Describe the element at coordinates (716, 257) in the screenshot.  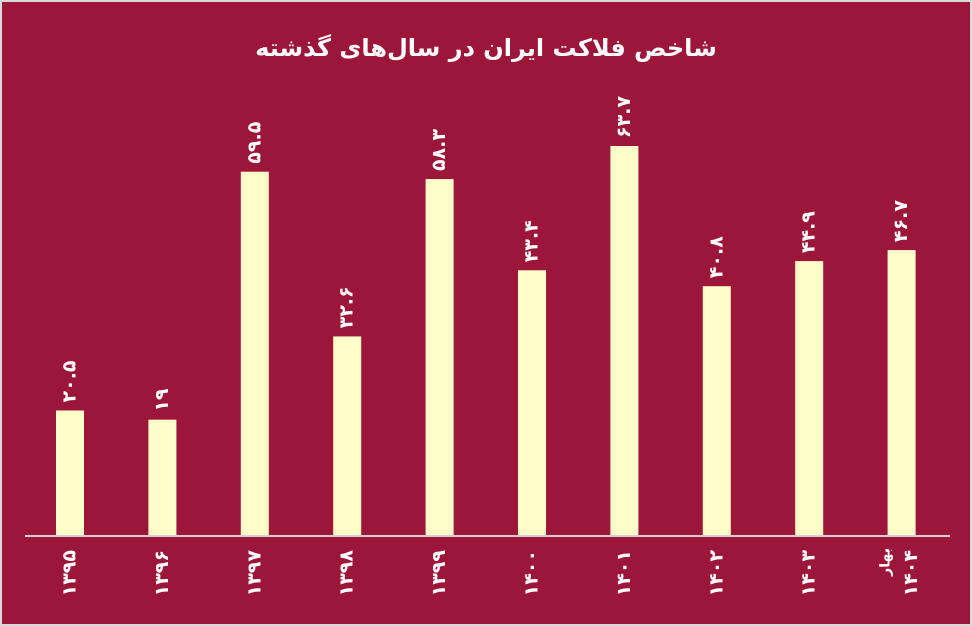
I see `data-label: ۴۰.۸` at that location.